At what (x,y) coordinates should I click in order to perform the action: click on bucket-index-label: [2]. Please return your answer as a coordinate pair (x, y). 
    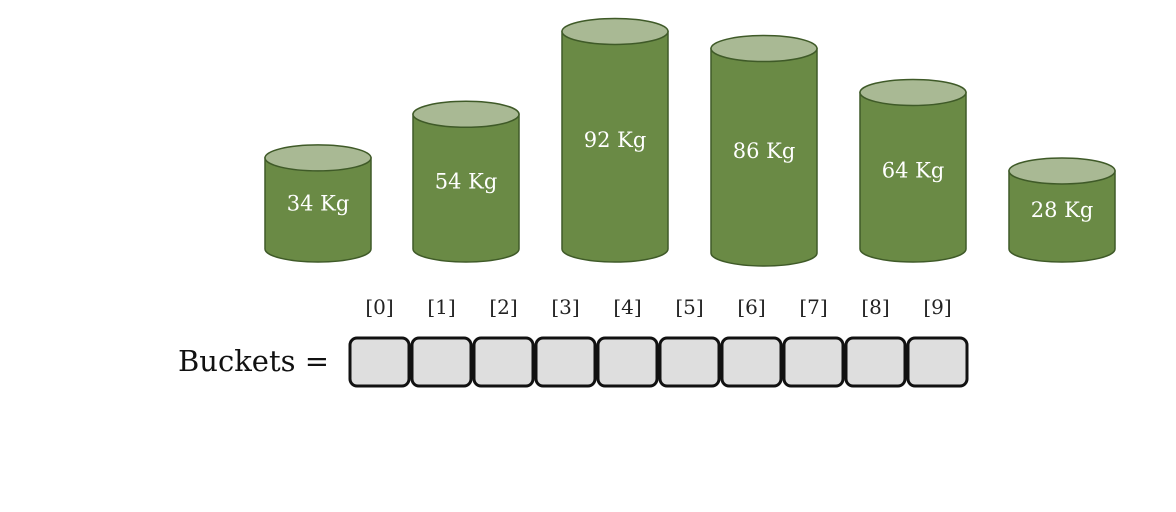
    Looking at the image, I should click on (503, 307).